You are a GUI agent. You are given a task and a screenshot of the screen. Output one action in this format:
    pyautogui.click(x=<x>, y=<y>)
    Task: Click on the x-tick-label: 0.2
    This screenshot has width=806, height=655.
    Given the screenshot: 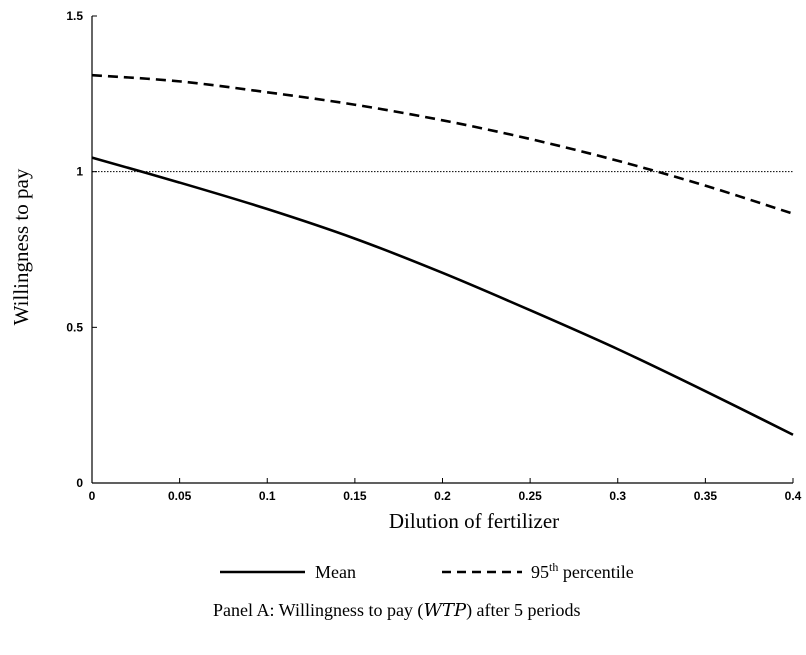 What is the action you would take?
    pyautogui.click(x=442, y=496)
    